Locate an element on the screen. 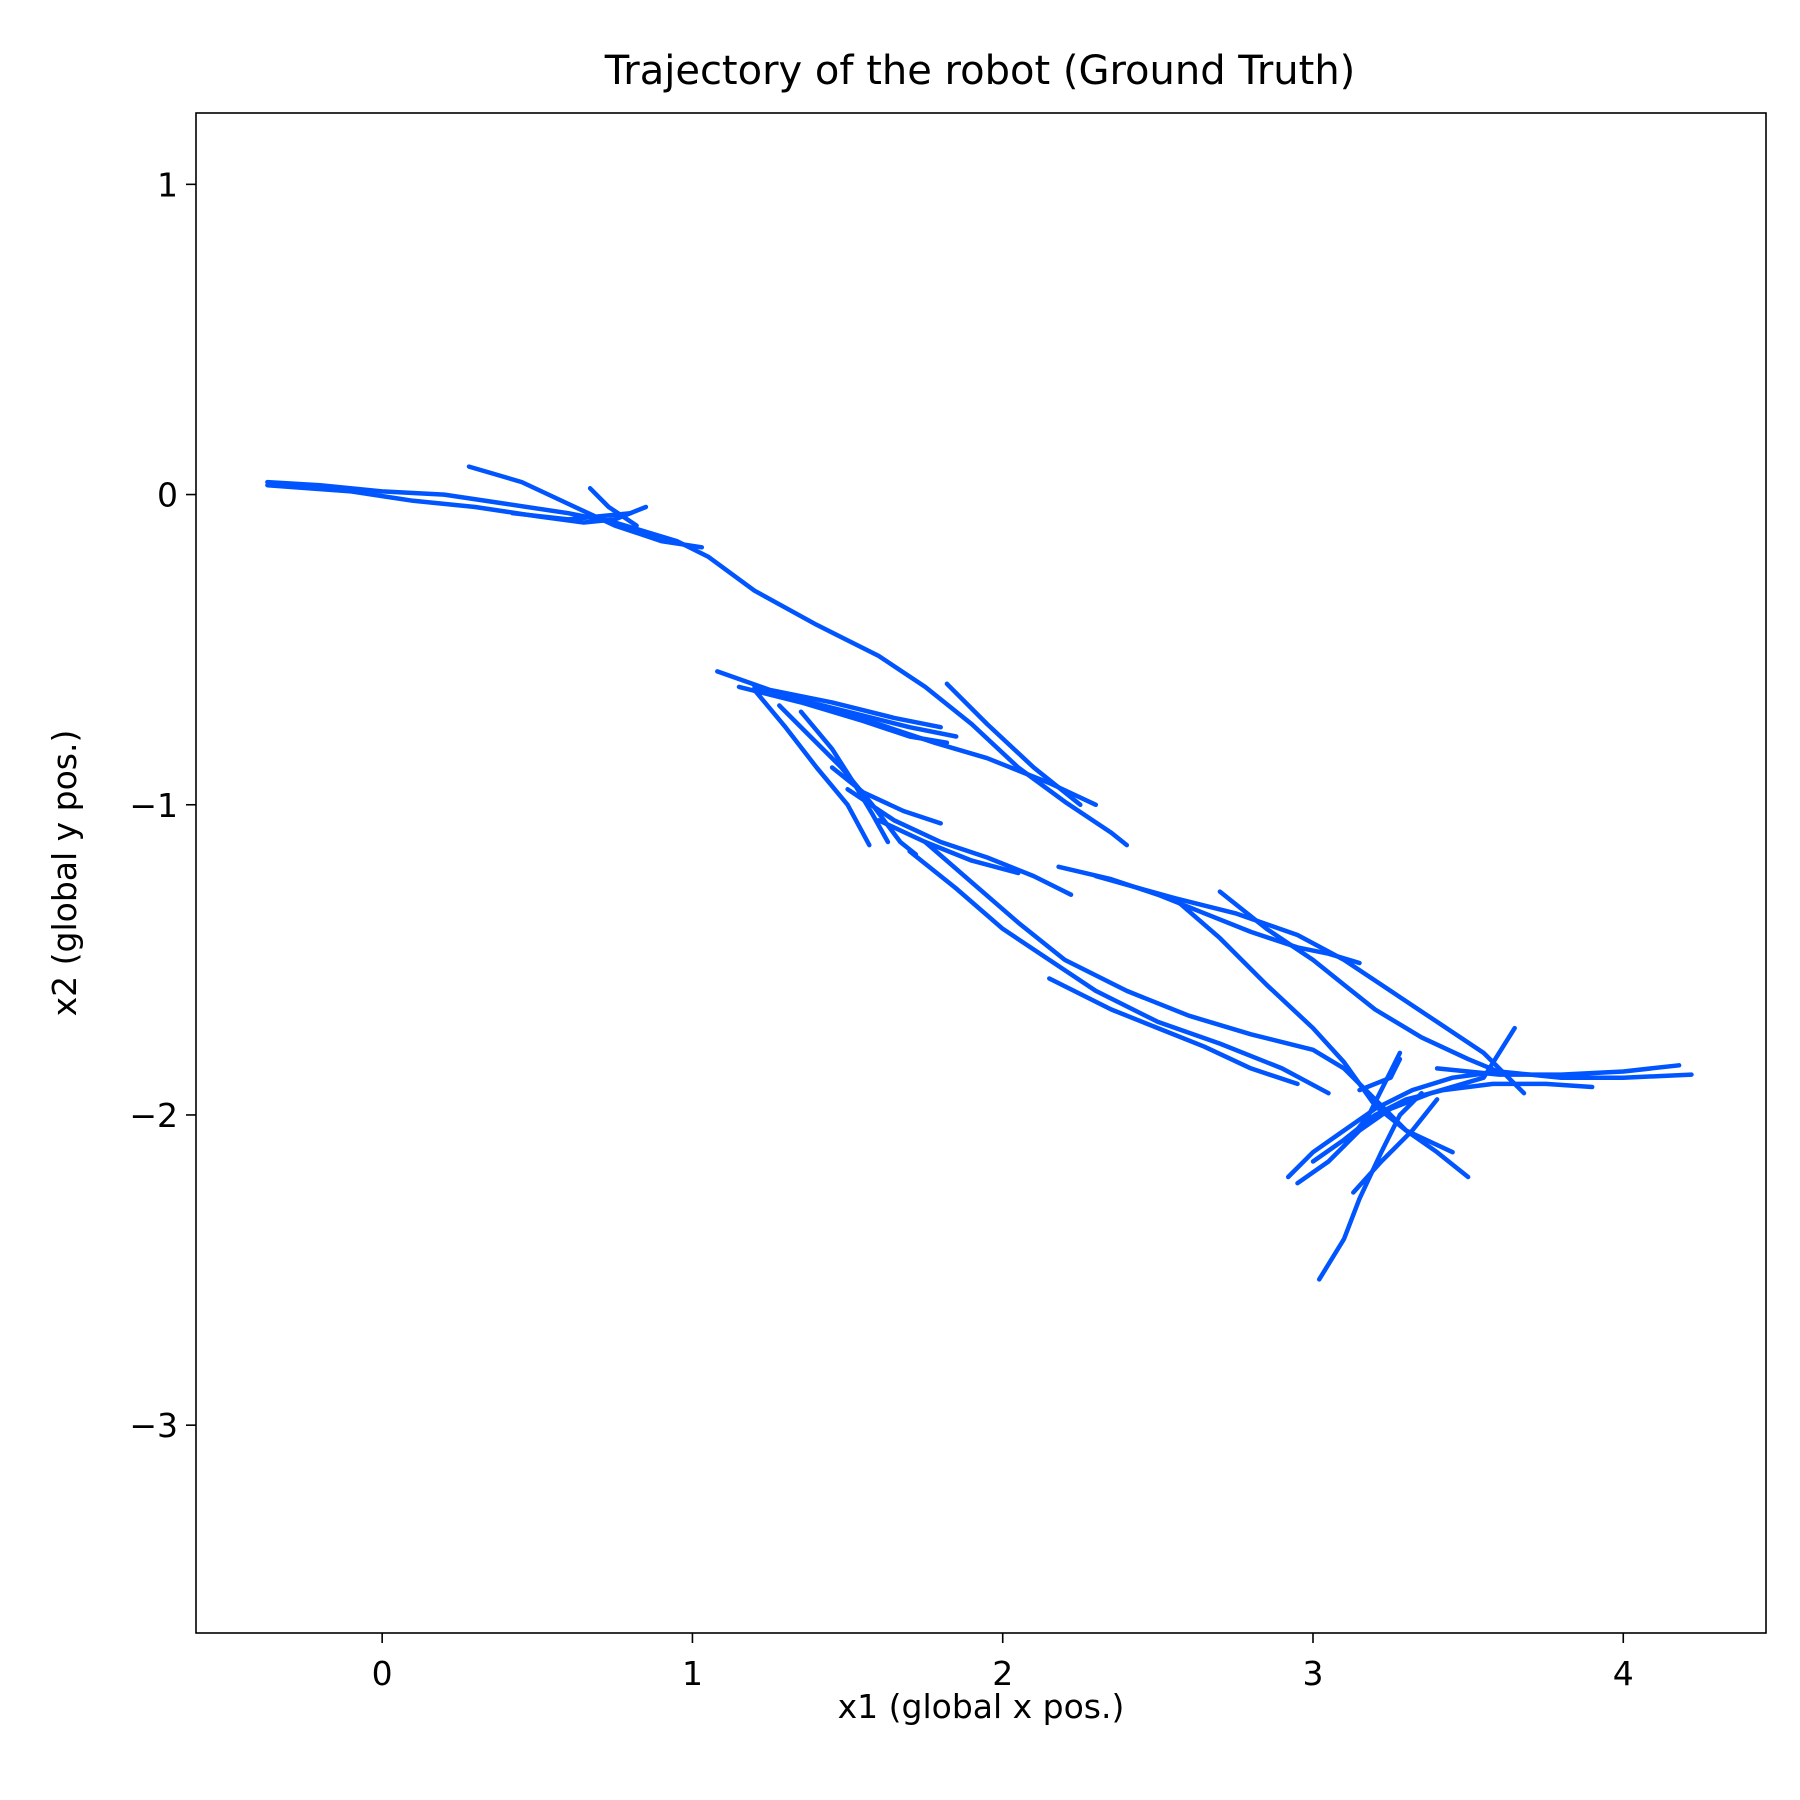 This screenshot has height=1800, width=1800. x-tick-label: 4 is located at coordinates (1623, 1673).